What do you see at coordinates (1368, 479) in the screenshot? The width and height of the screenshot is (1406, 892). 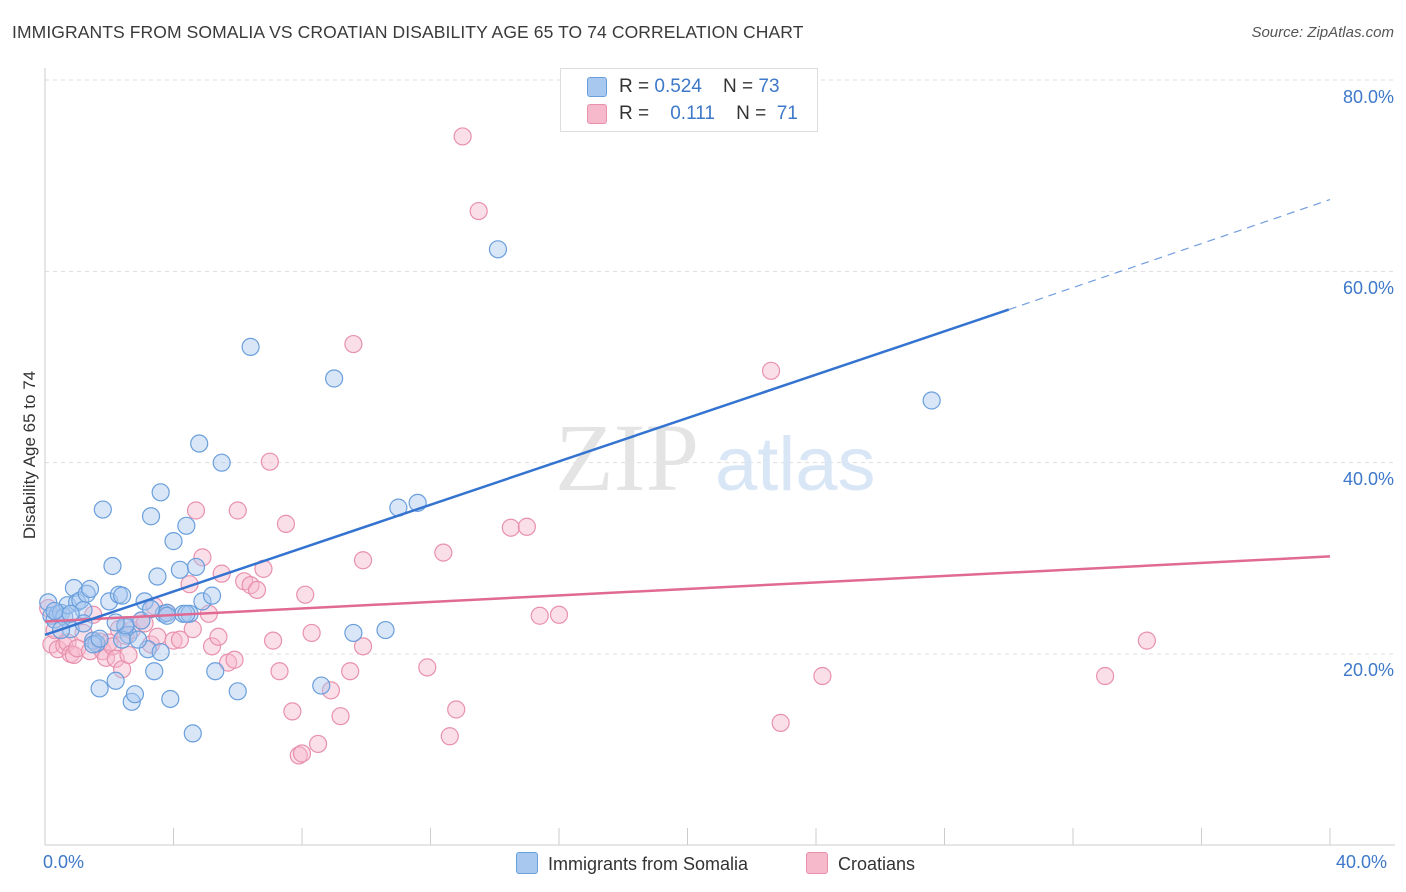 I see `y-tick-40: 40.0%` at bounding box center [1368, 479].